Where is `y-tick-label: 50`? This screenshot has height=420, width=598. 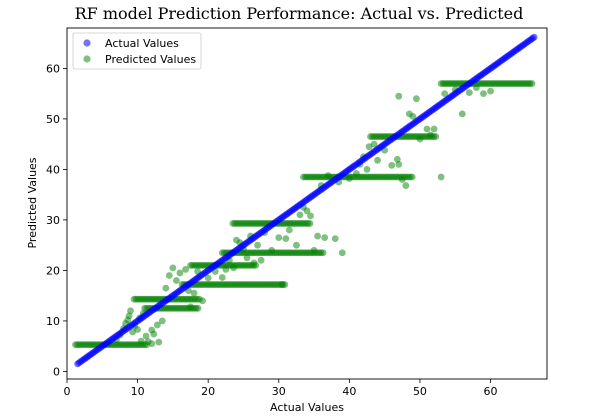 y-tick-label: 50 is located at coordinates (53, 119).